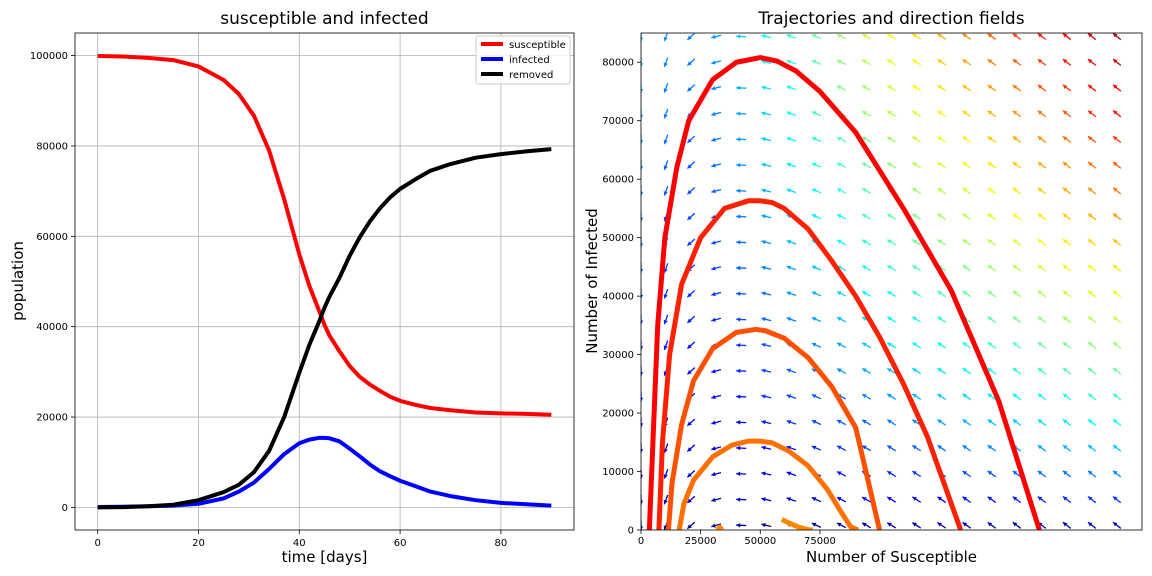 This screenshot has width=1152, height=576. What do you see at coordinates (701, 541) in the screenshot?
I see `right-x-tick-label: 25000` at bounding box center [701, 541].